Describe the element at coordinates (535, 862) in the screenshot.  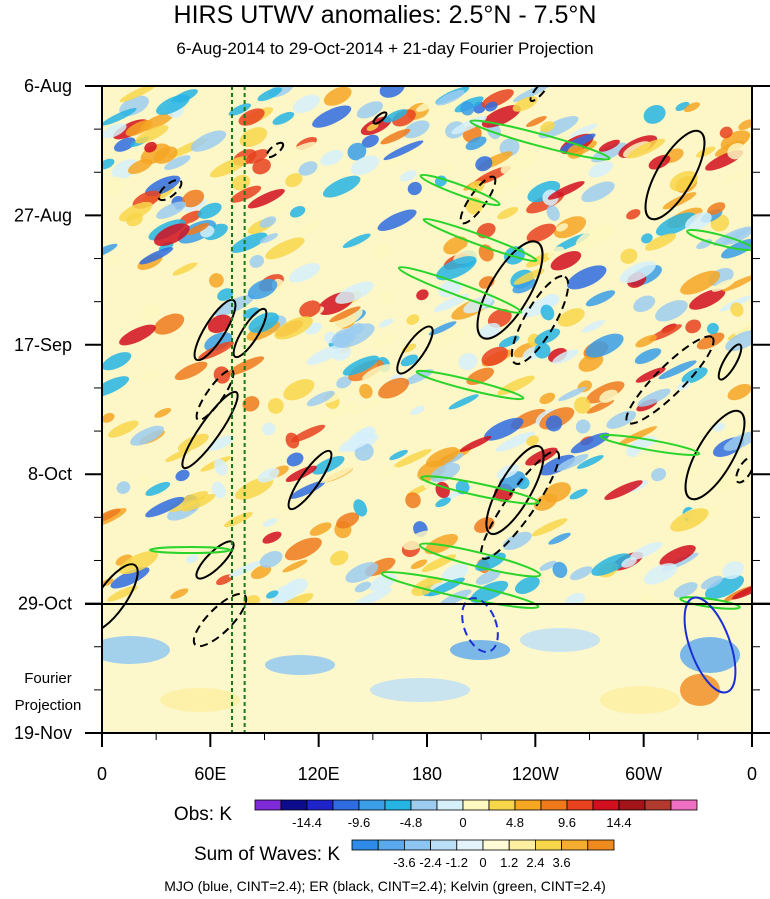
I see `waves-colorbar-tick: 2.4` at that location.